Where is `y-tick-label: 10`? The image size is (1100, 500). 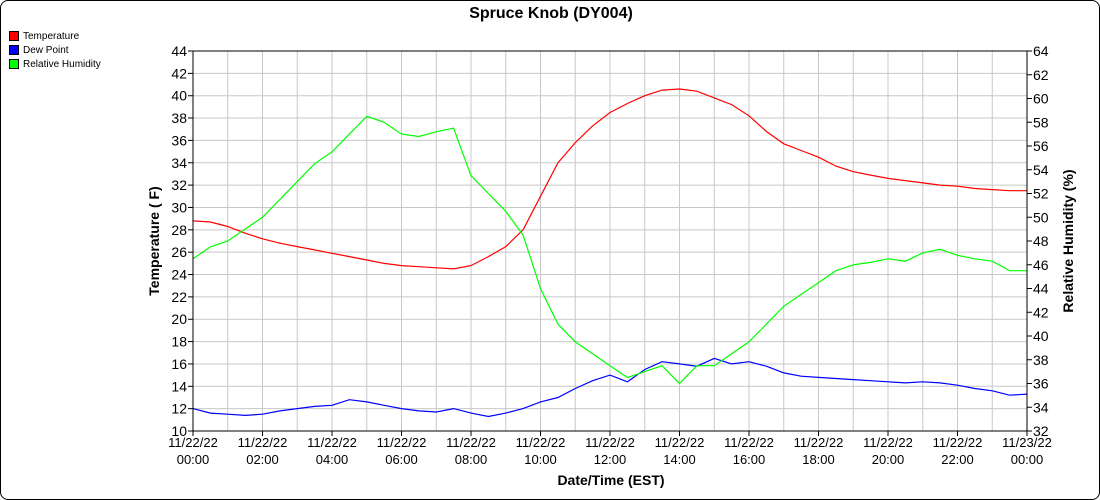
y-tick-label: 10 is located at coordinates (179, 431).